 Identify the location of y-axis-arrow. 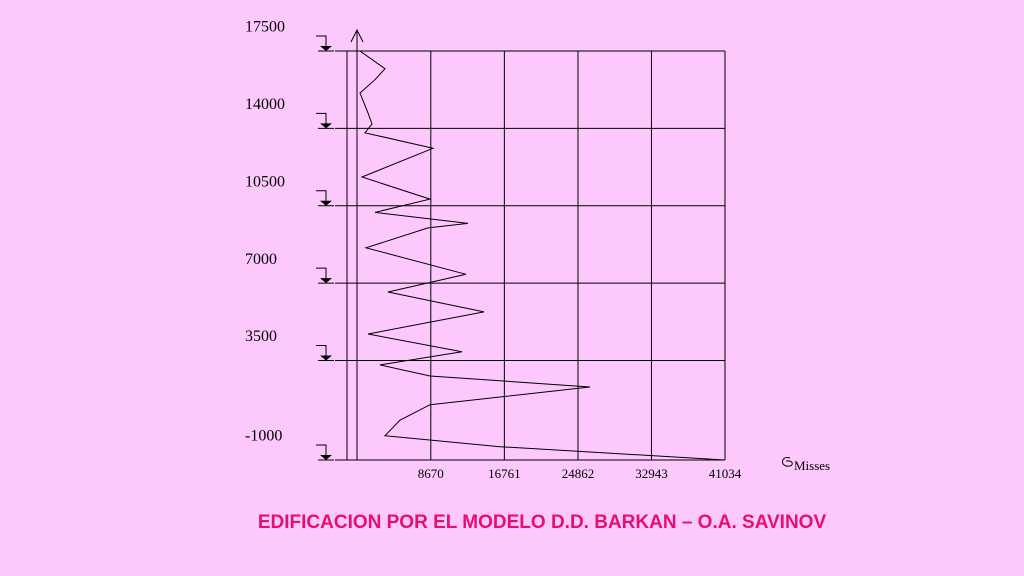
(357, 35).